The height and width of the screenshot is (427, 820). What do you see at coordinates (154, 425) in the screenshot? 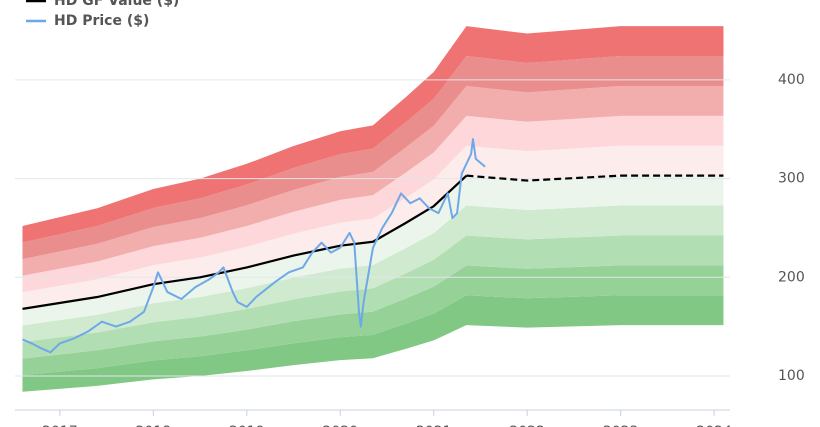
I see `x-tick-label: 2018` at bounding box center [154, 425].